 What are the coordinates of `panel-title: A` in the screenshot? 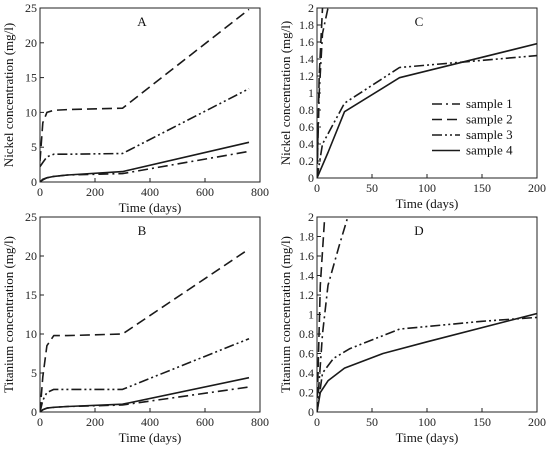 It's located at (142, 21).